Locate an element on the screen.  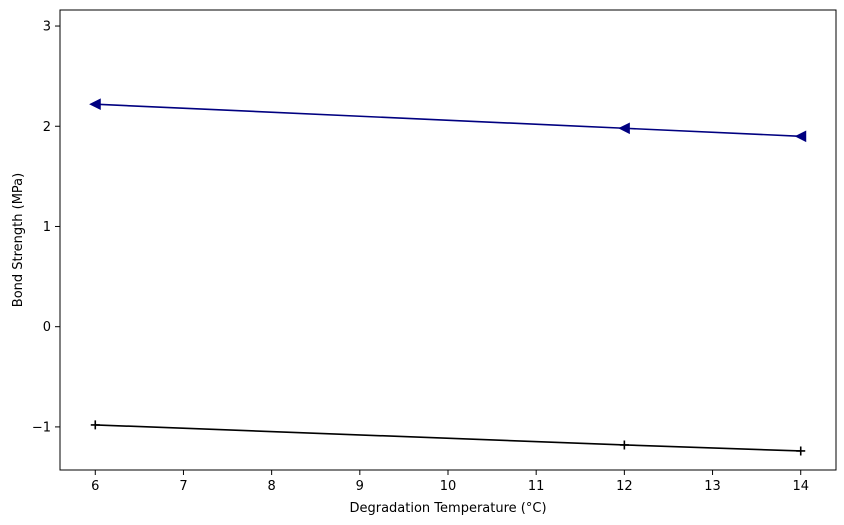
x-tick-label: 7 is located at coordinates (183, 486).